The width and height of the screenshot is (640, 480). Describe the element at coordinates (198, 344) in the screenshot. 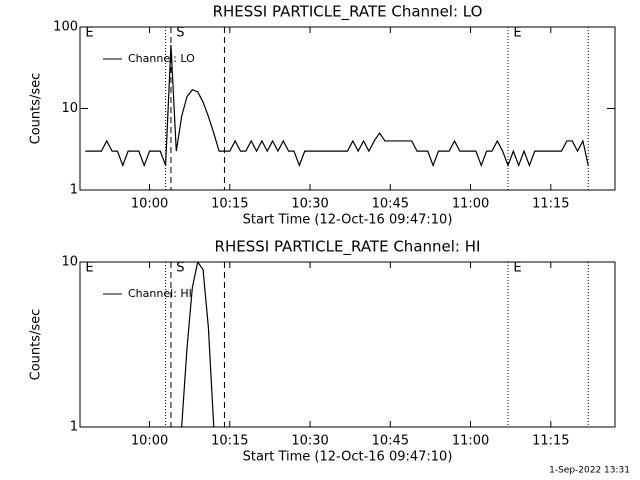

I see `data-line` at that location.